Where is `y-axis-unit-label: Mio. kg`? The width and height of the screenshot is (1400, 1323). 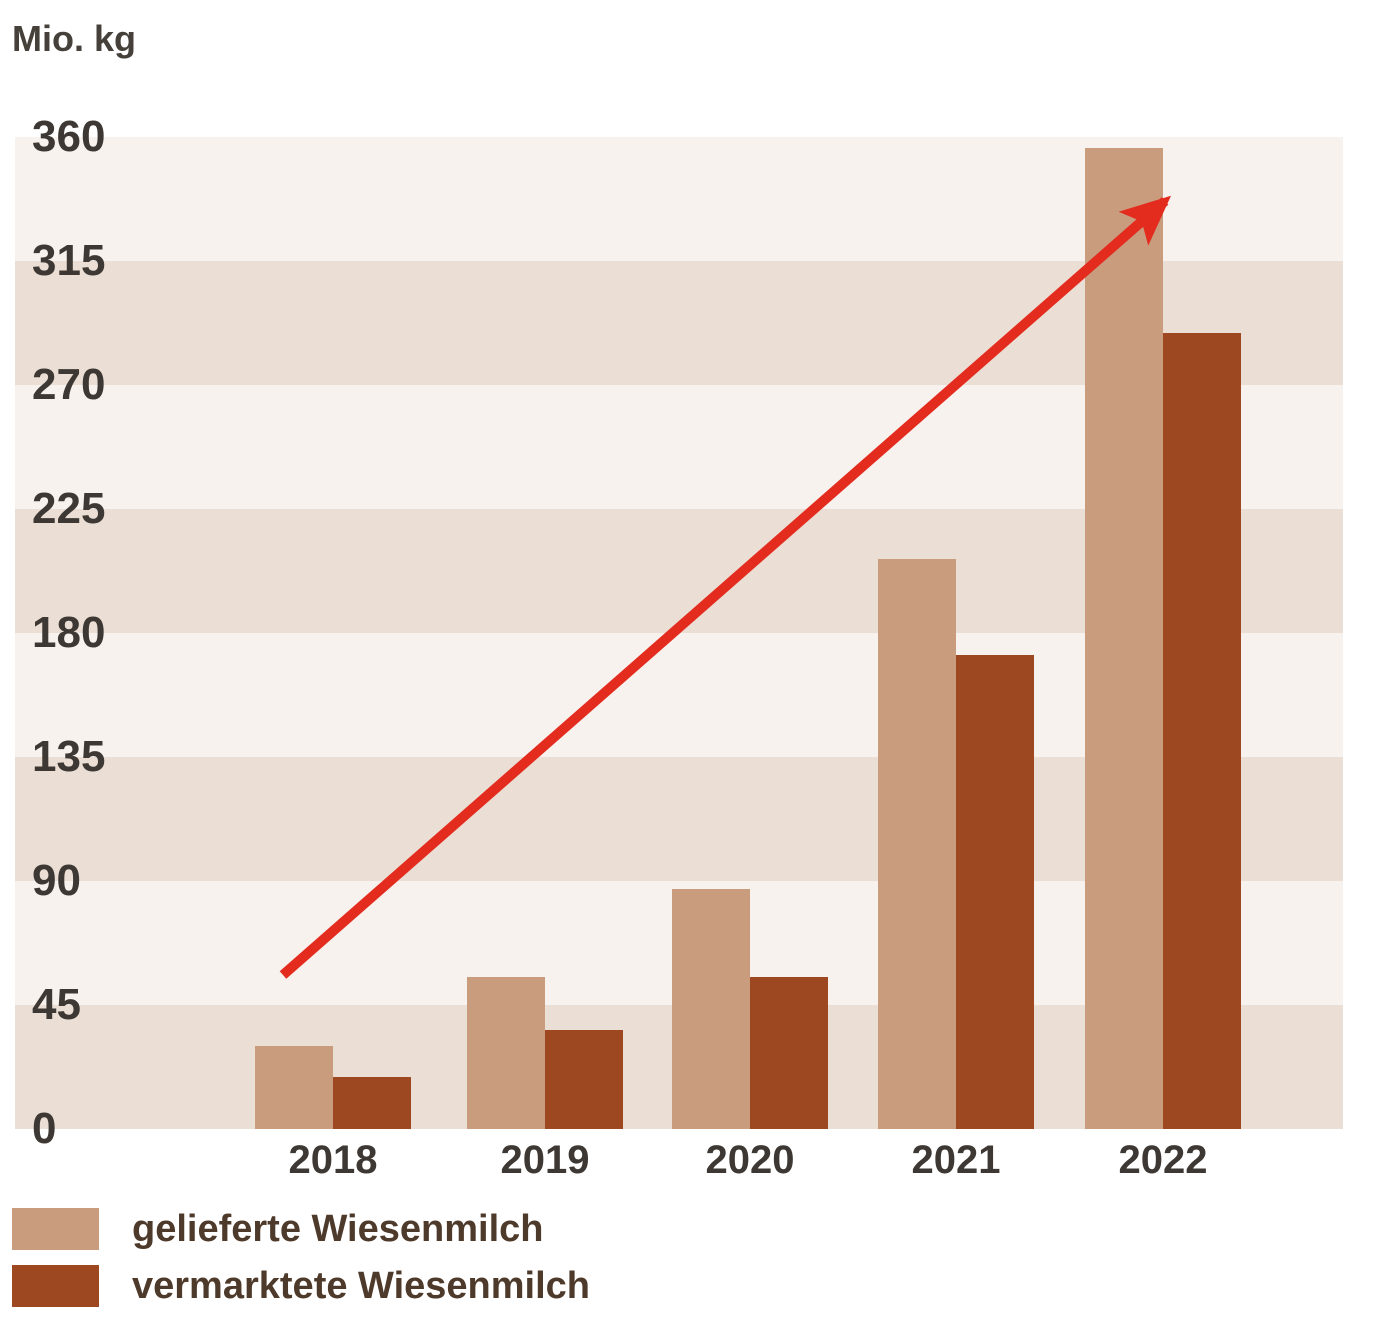 y-axis-unit-label: Mio. kg is located at coordinates (74, 38).